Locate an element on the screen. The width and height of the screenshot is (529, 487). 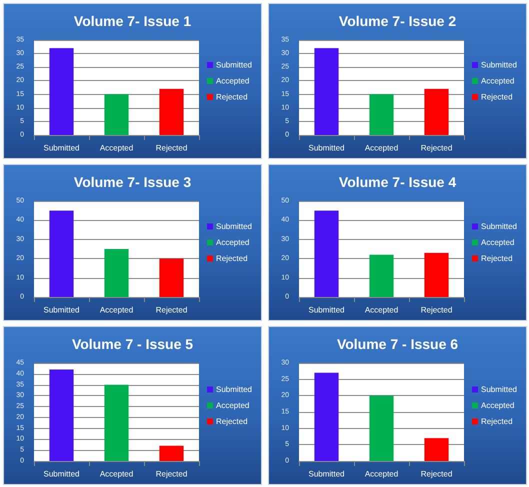
chart-title: Volume 7- Issue 3 is located at coordinates (133, 182).